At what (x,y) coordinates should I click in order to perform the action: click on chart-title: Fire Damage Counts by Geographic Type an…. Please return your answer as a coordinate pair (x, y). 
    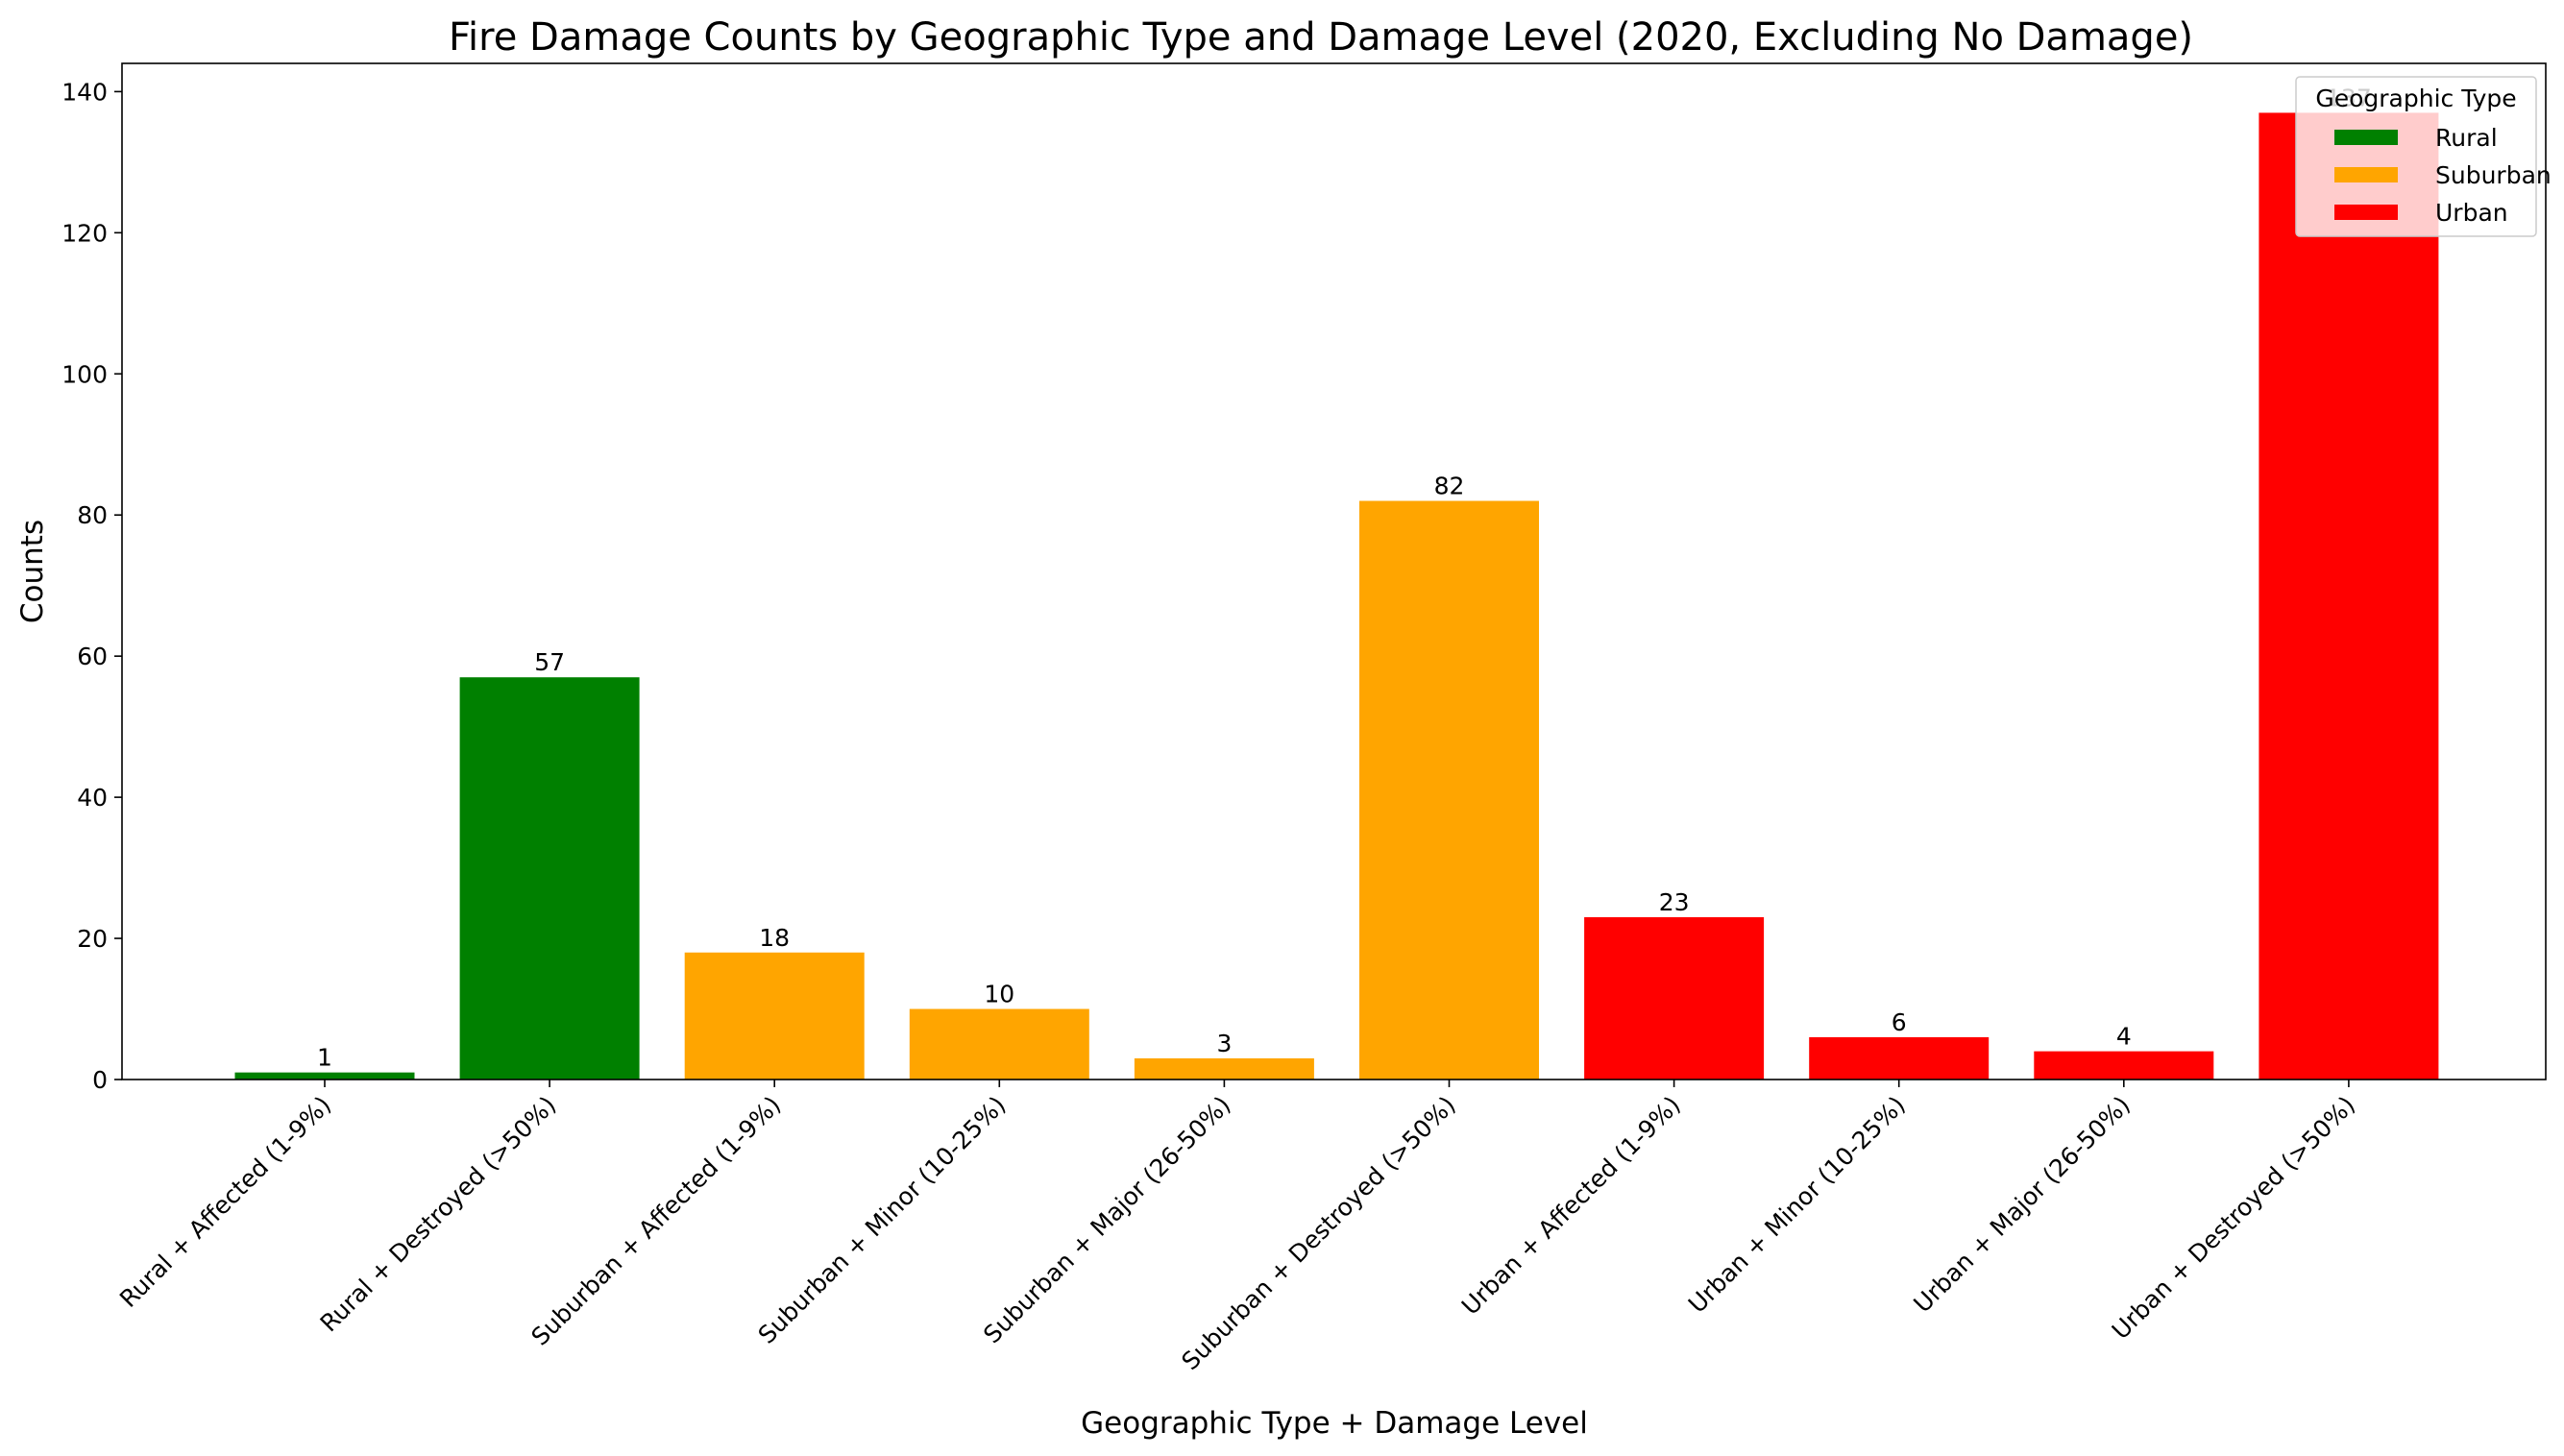
    Looking at the image, I should click on (1321, 37).